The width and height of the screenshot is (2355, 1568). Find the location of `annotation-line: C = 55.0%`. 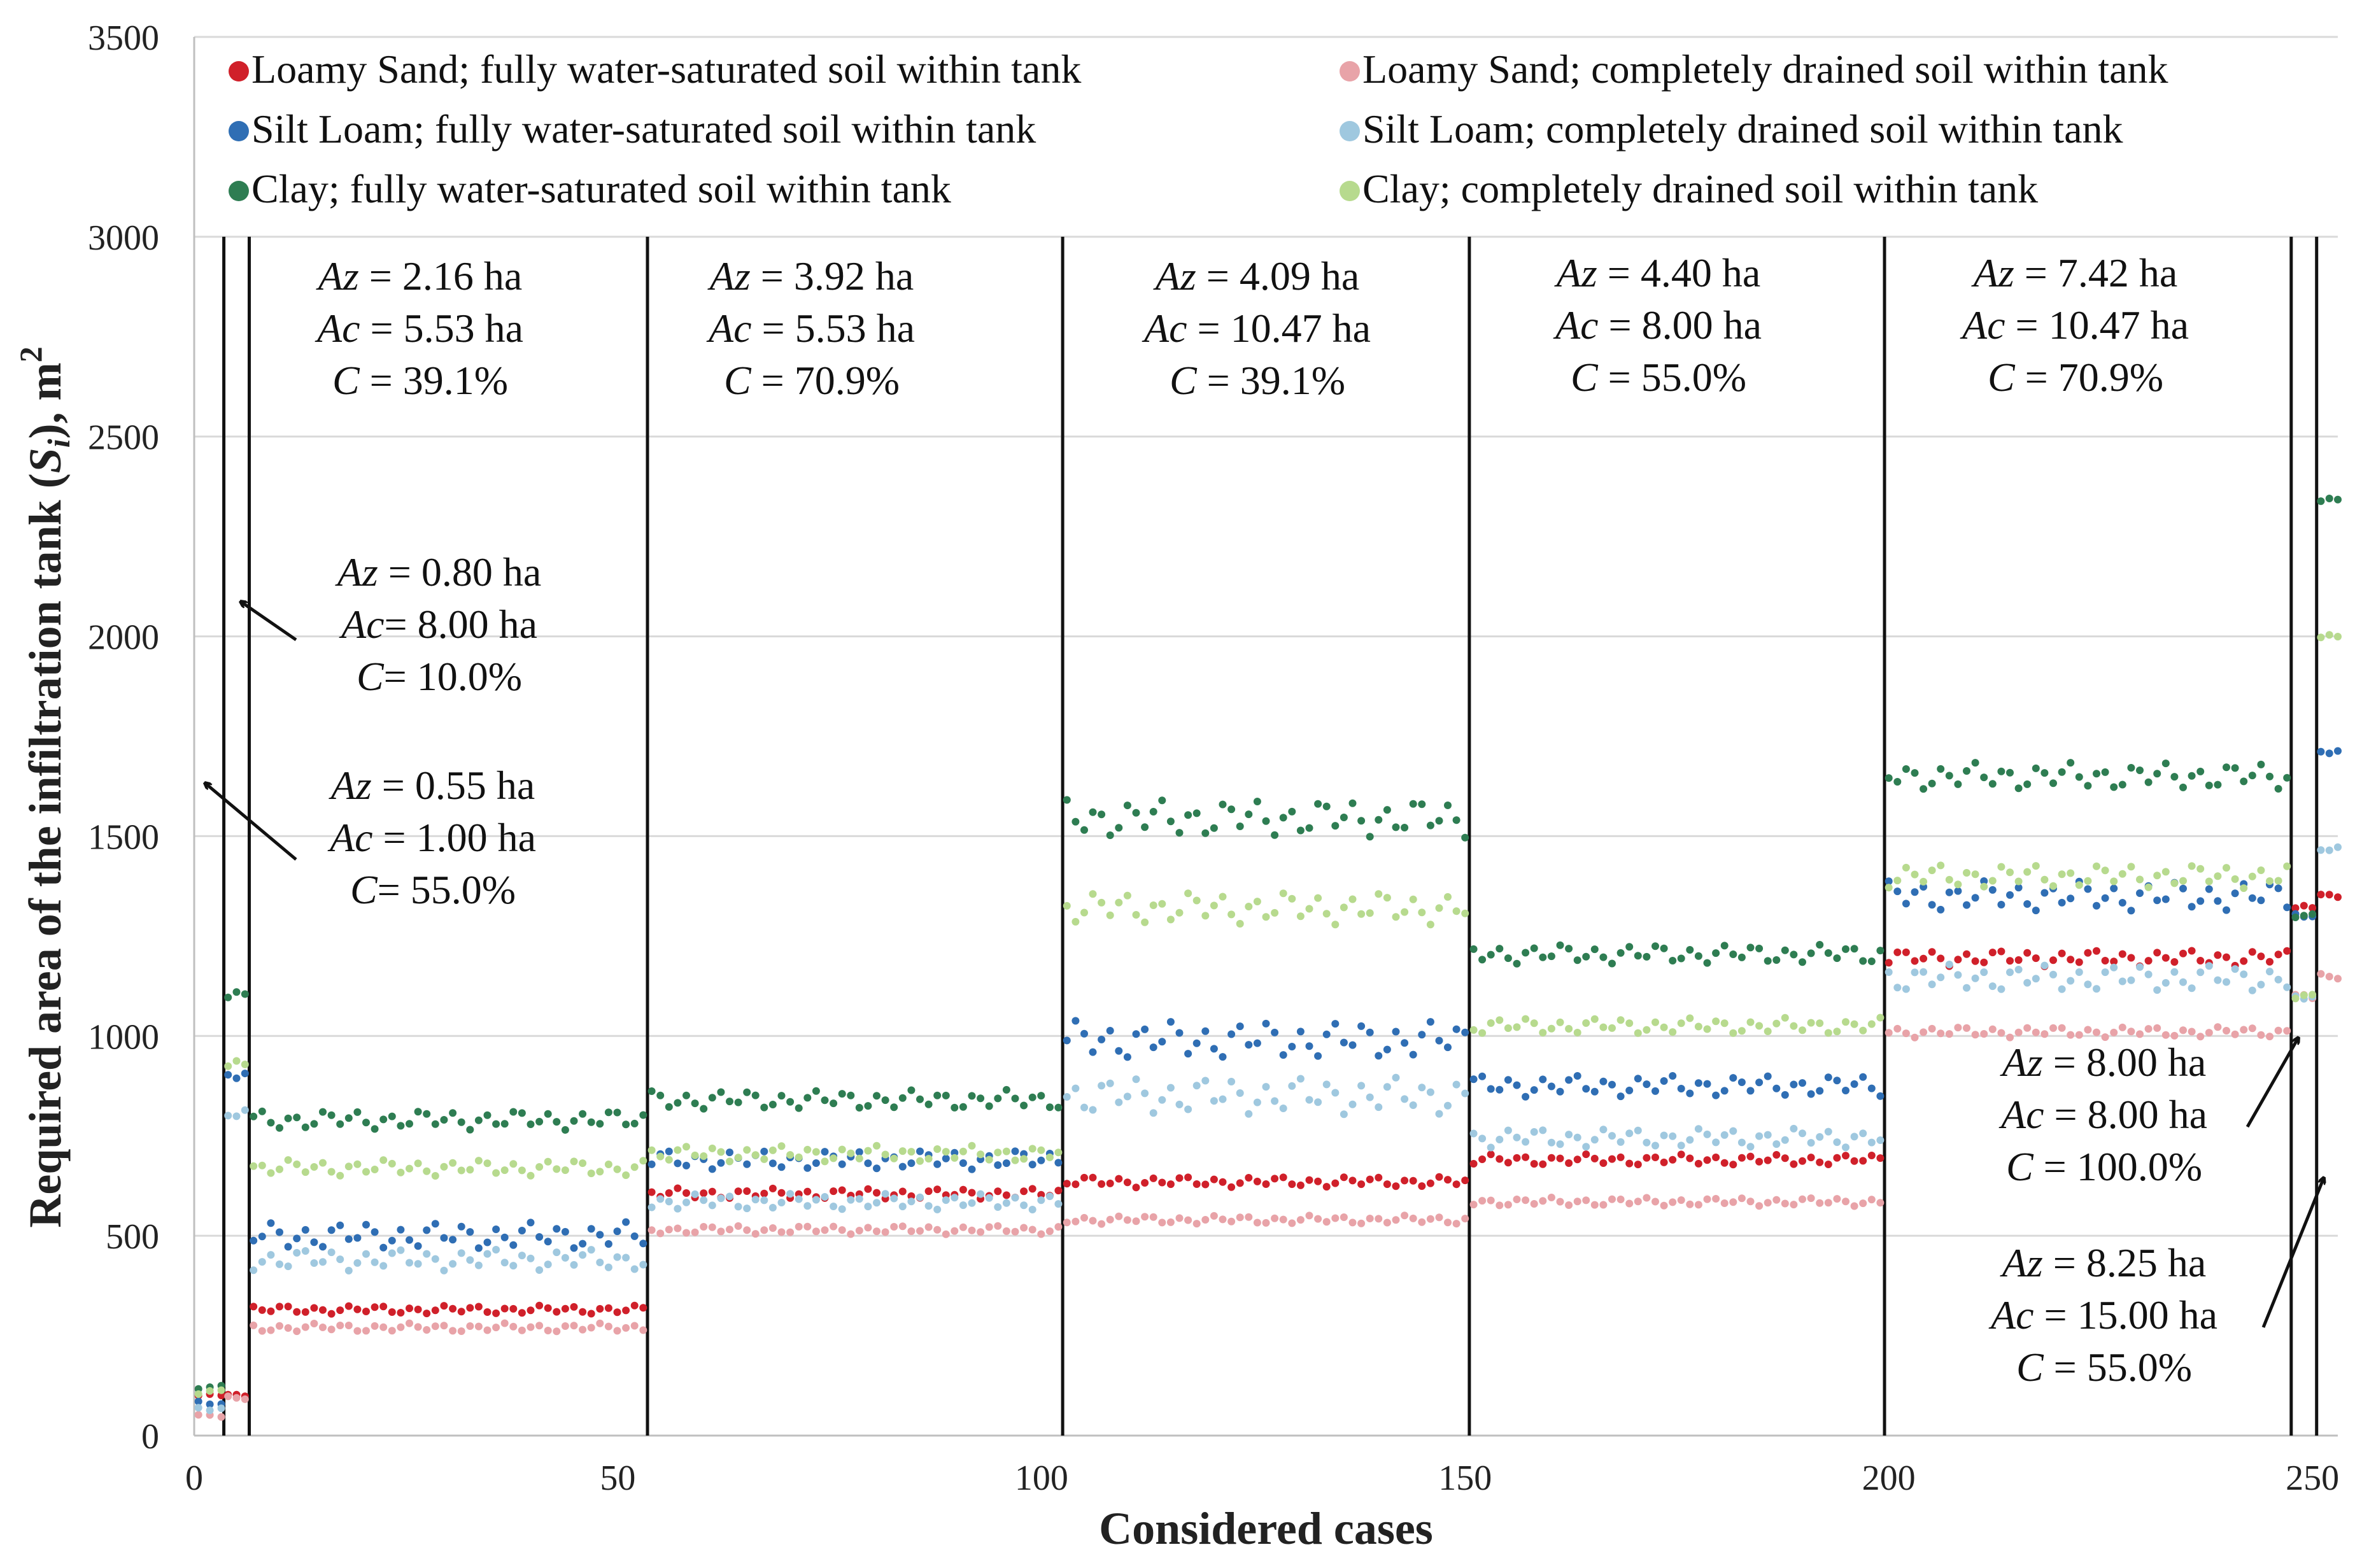

annotation-line: C = 55.0% is located at coordinates (2104, 1367).